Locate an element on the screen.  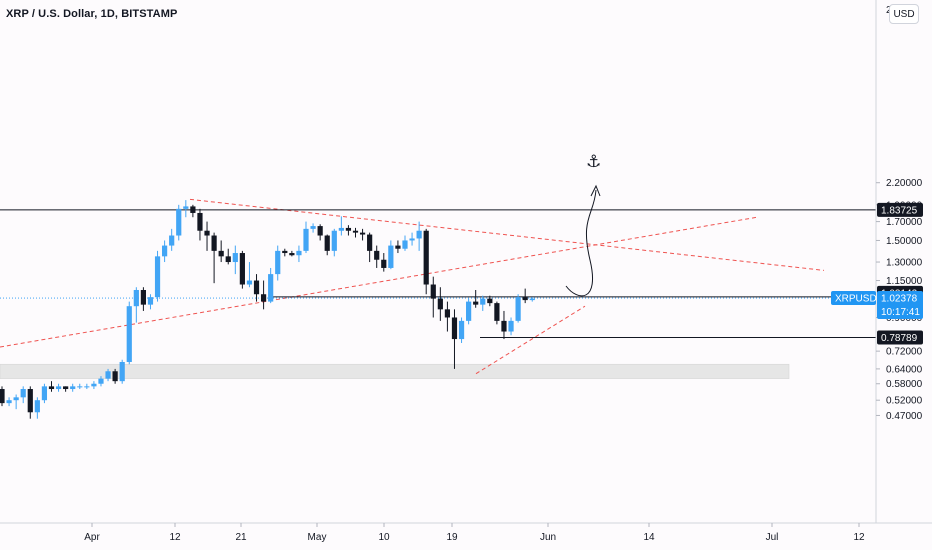
trendline-descending-resistance is located at coordinates (507, 234).